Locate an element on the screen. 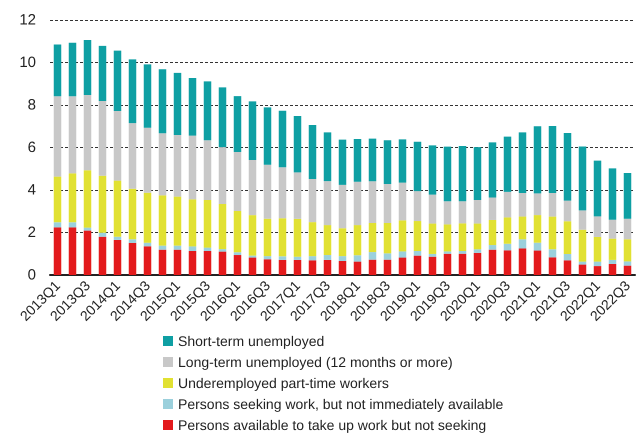 This screenshot has height=441, width=641. legend-label: Persons seeking work, but not immediately available is located at coordinates (341, 404).